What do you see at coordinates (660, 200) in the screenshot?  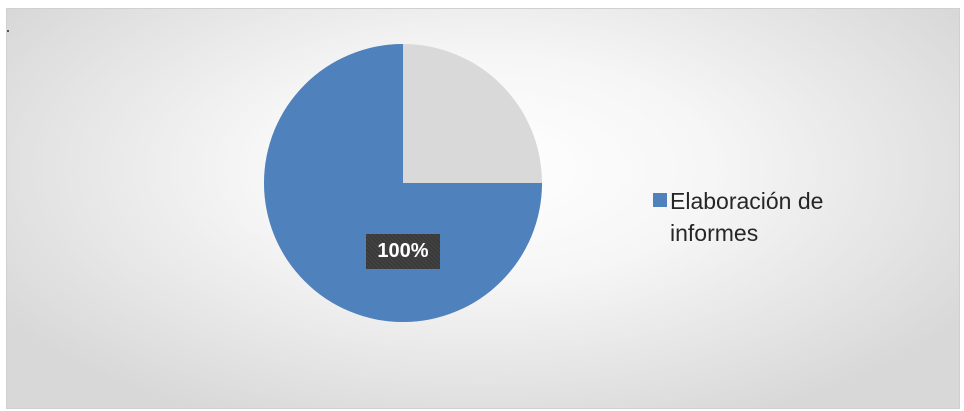 I see `legend-swatch` at bounding box center [660, 200].